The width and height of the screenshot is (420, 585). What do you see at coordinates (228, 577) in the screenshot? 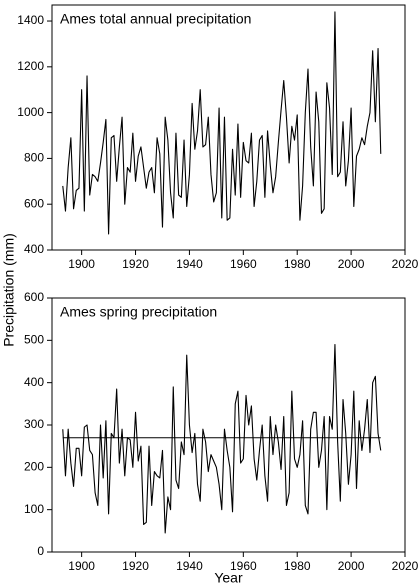
I see `x-axis-label: Year` at bounding box center [228, 577].